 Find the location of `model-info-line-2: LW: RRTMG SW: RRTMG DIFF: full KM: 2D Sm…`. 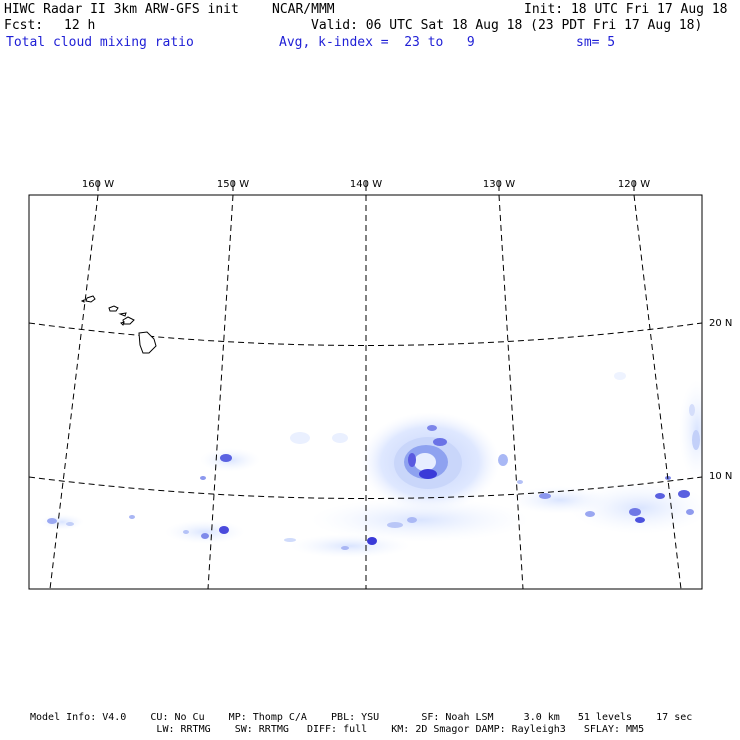

model-info-line-2: LW: RRTMG SW: RRTMG DIFF: full KM: 2D Sm… is located at coordinates (337, 729).